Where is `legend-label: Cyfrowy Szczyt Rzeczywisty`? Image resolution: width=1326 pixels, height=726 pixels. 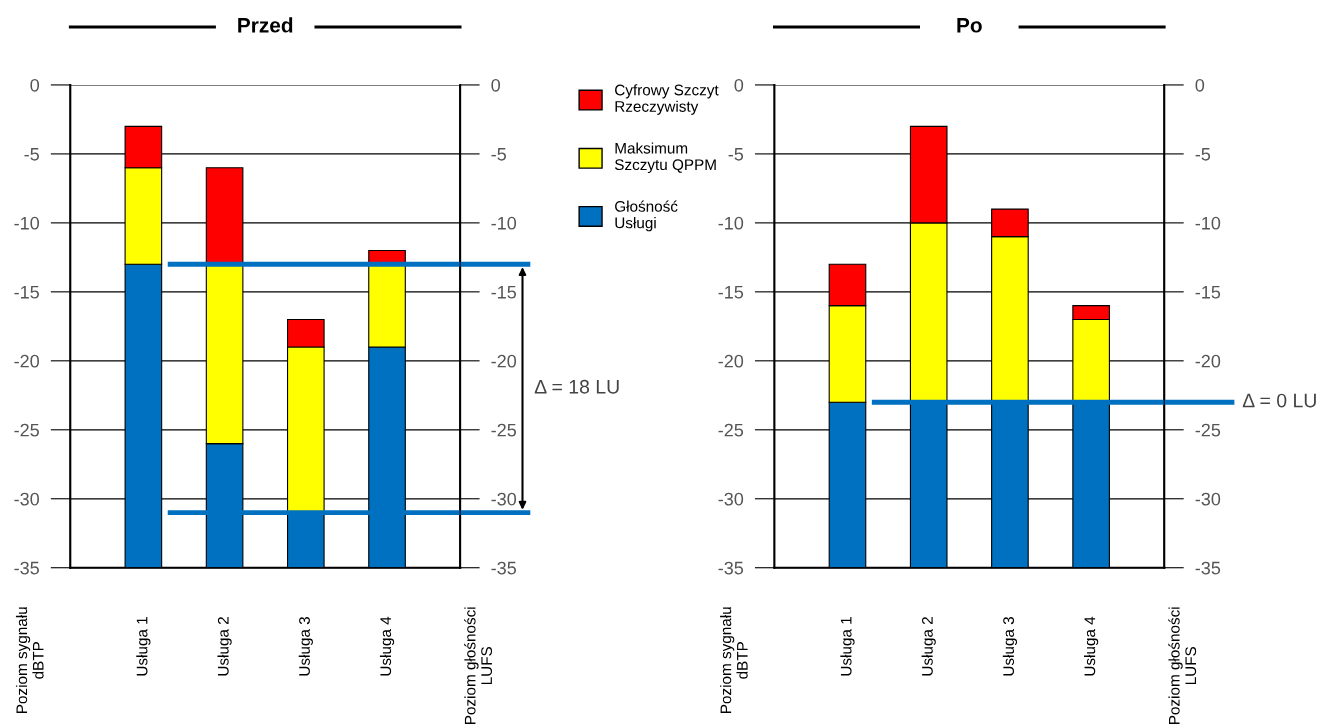
legend-label: Cyfrowy Szczyt Rzeczywisty is located at coordinates (667, 99).